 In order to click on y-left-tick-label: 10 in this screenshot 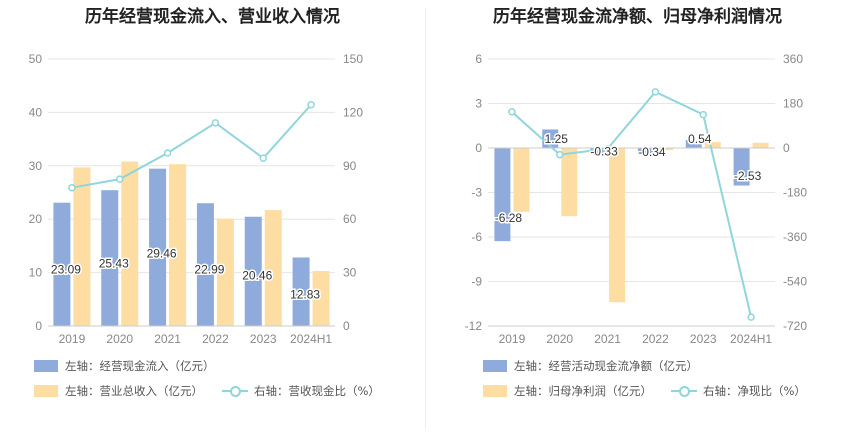, I will do `click(36, 273)`.